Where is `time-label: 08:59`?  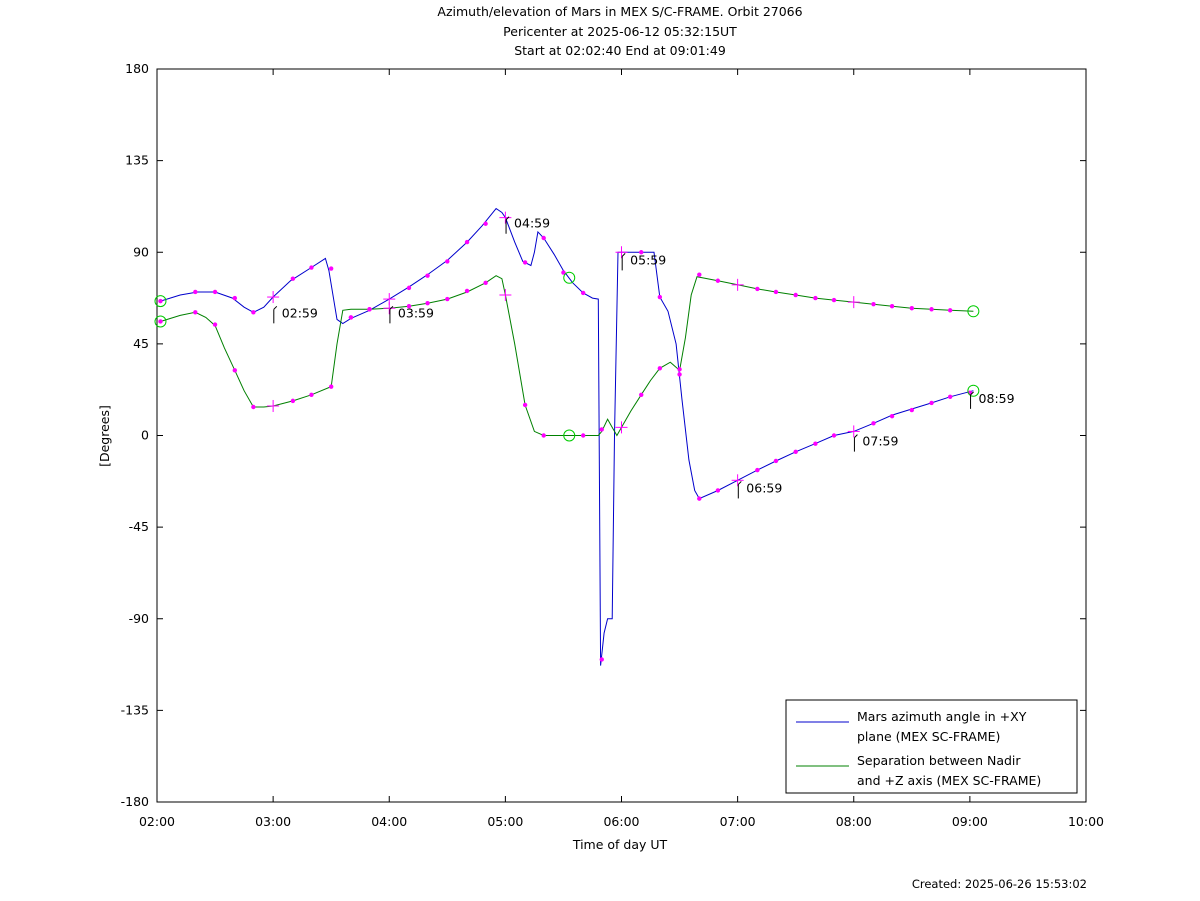 time-label: 08:59 is located at coordinates (997, 398).